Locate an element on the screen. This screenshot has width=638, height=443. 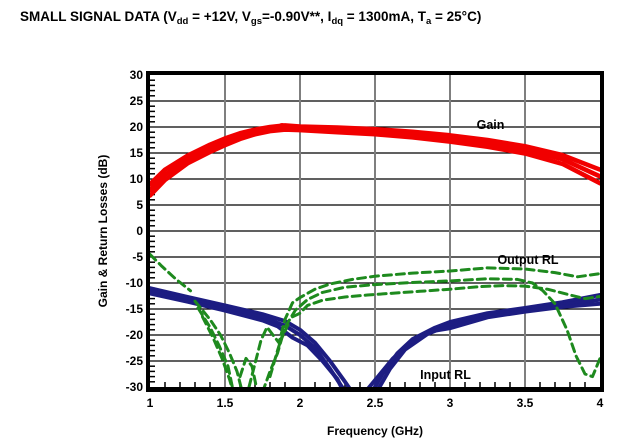
y-tick-label: 30 is located at coordinates (136, 75).